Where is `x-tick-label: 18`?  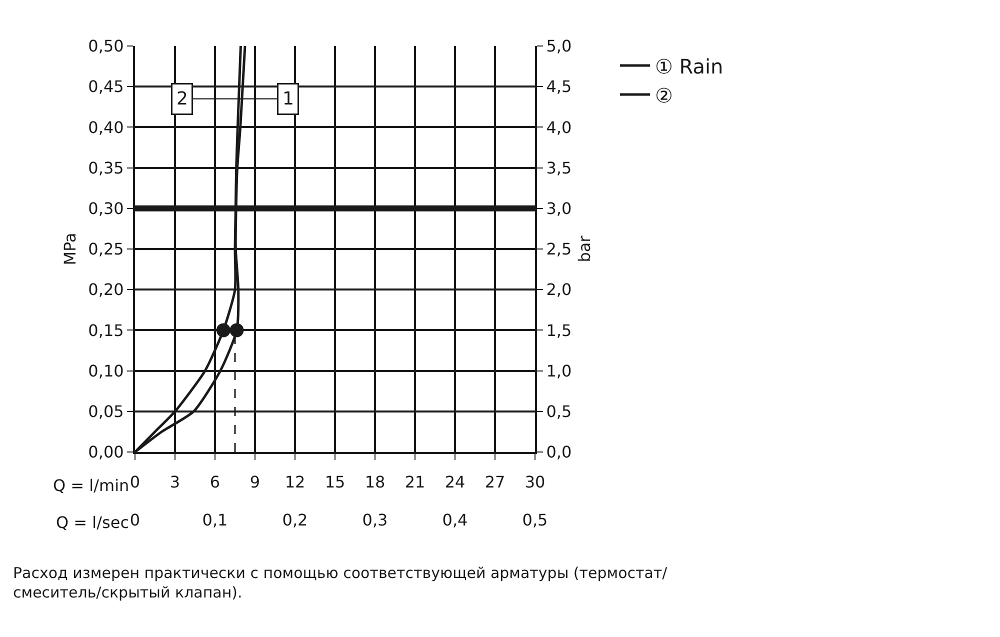 x-tick-label: 18 is located at coordinates (375, 482).